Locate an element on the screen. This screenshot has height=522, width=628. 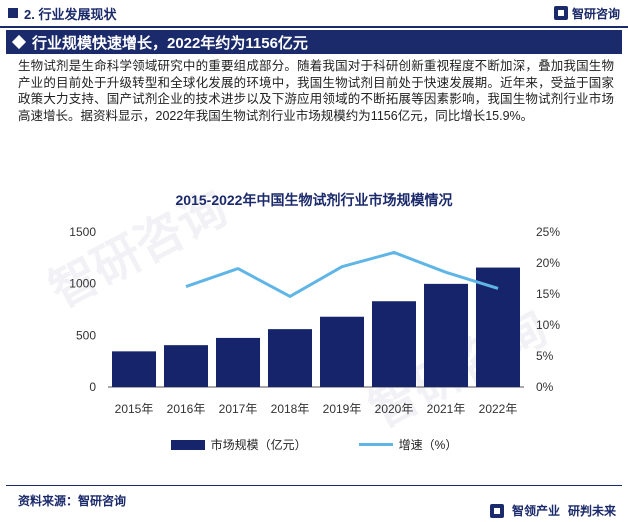
section-marker-icon is located at coordinates (13, 13).